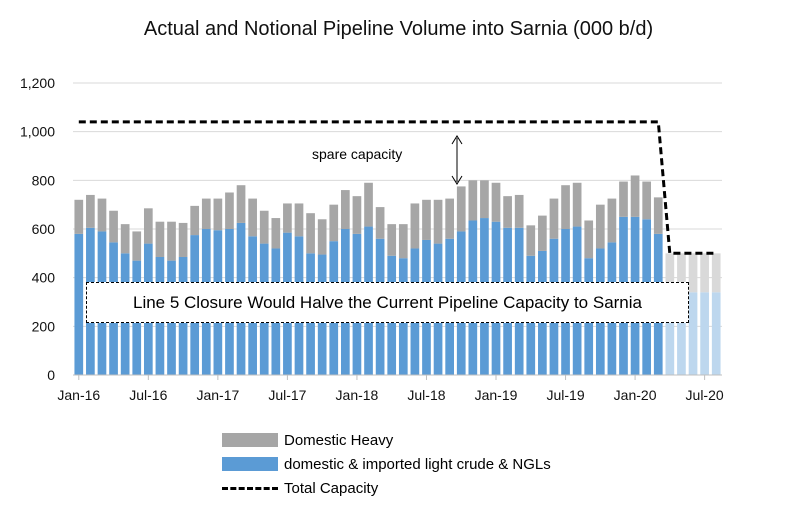 The width and height of the screenshot is (797, 515). What do you see at coordinates (357, 395) in the screenshot?
I see `x-tick-label: Jan-18` at bounding box center [357, 395].